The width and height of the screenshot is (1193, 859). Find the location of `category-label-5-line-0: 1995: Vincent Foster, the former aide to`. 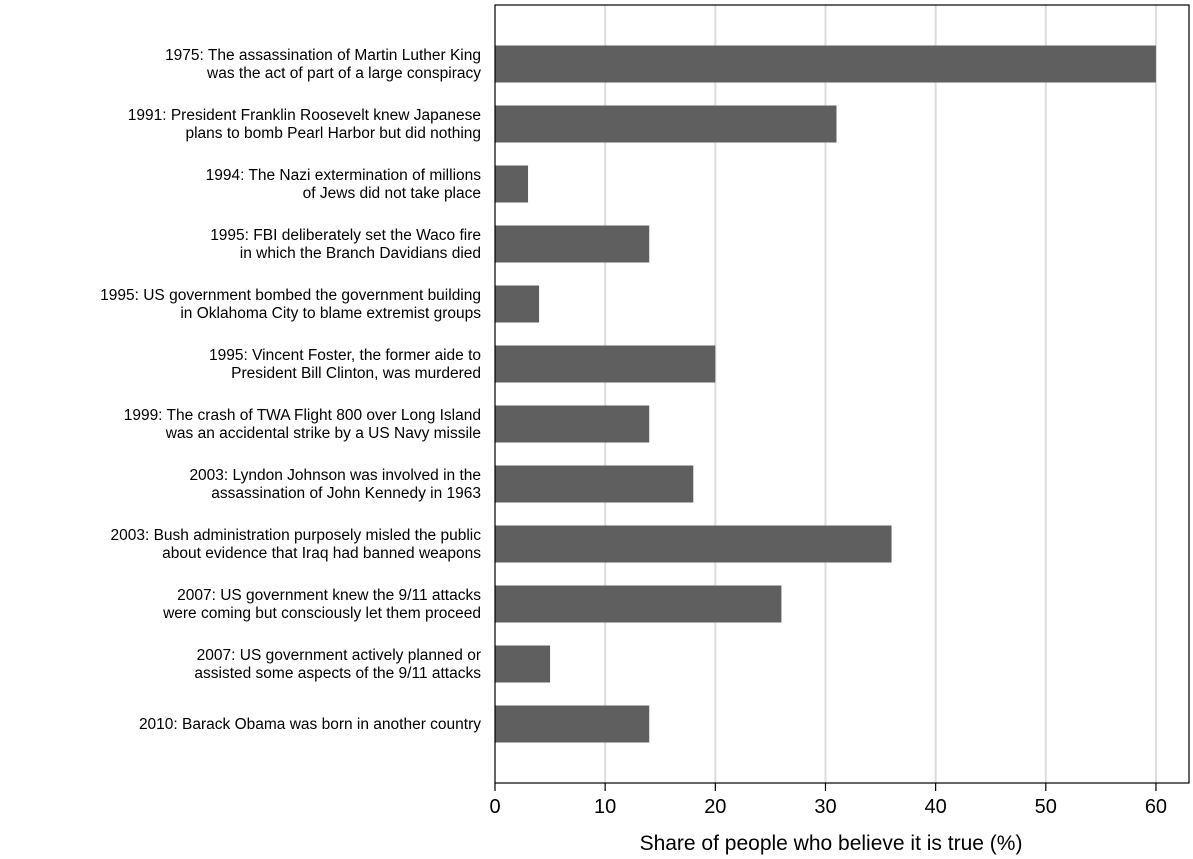

category-label-5-line-0: 1995: Vincent Foster, the former aide to is located at coordinates (345, 355).